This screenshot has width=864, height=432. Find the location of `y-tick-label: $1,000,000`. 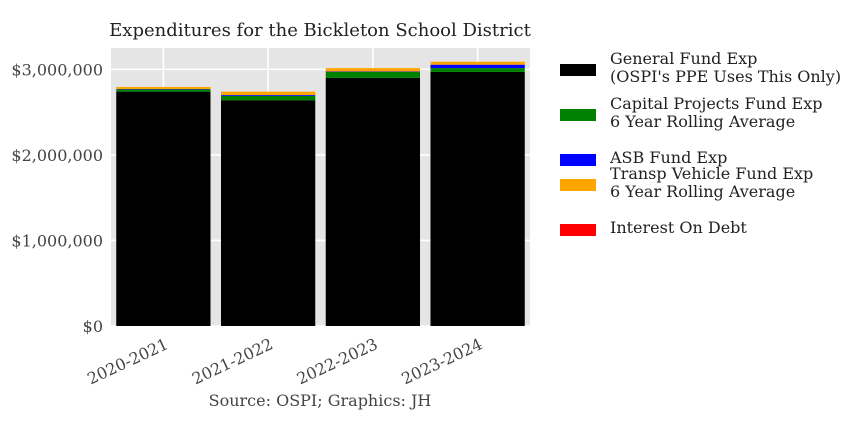

y-tick-label: $1,000,000 is located at coordinates (57, 240).